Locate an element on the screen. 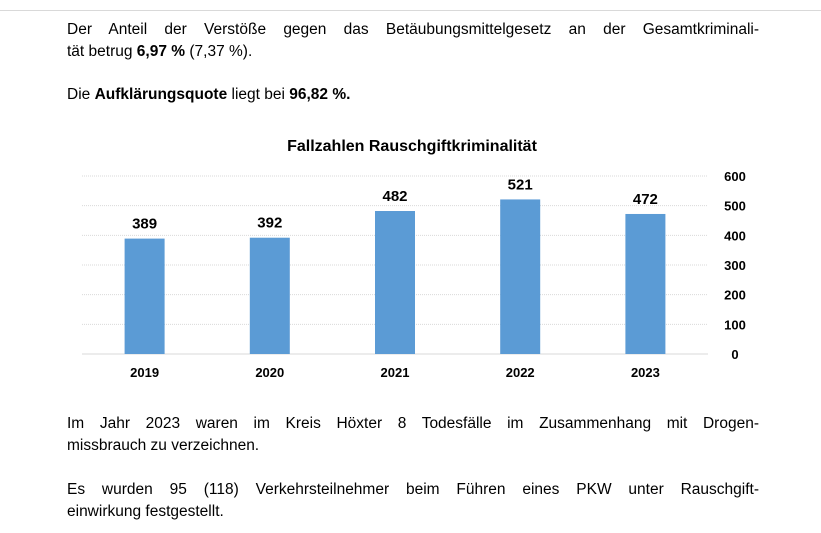  data-label-2019: 389 is located at coordinates (144, 224).